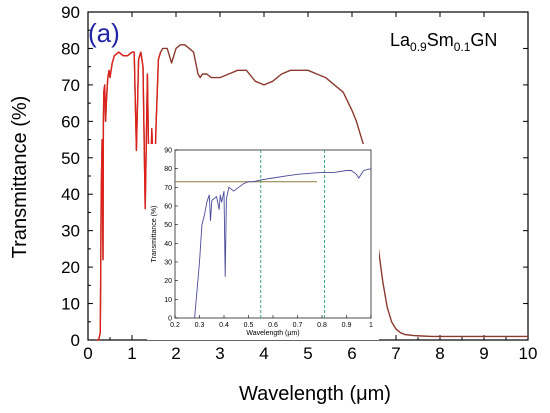 The height and width of the screenshot is (413, 550). Describe the element at coordinates (168, 207) in the screenshot. I see `inset-y-tick-label: 60` at that location.